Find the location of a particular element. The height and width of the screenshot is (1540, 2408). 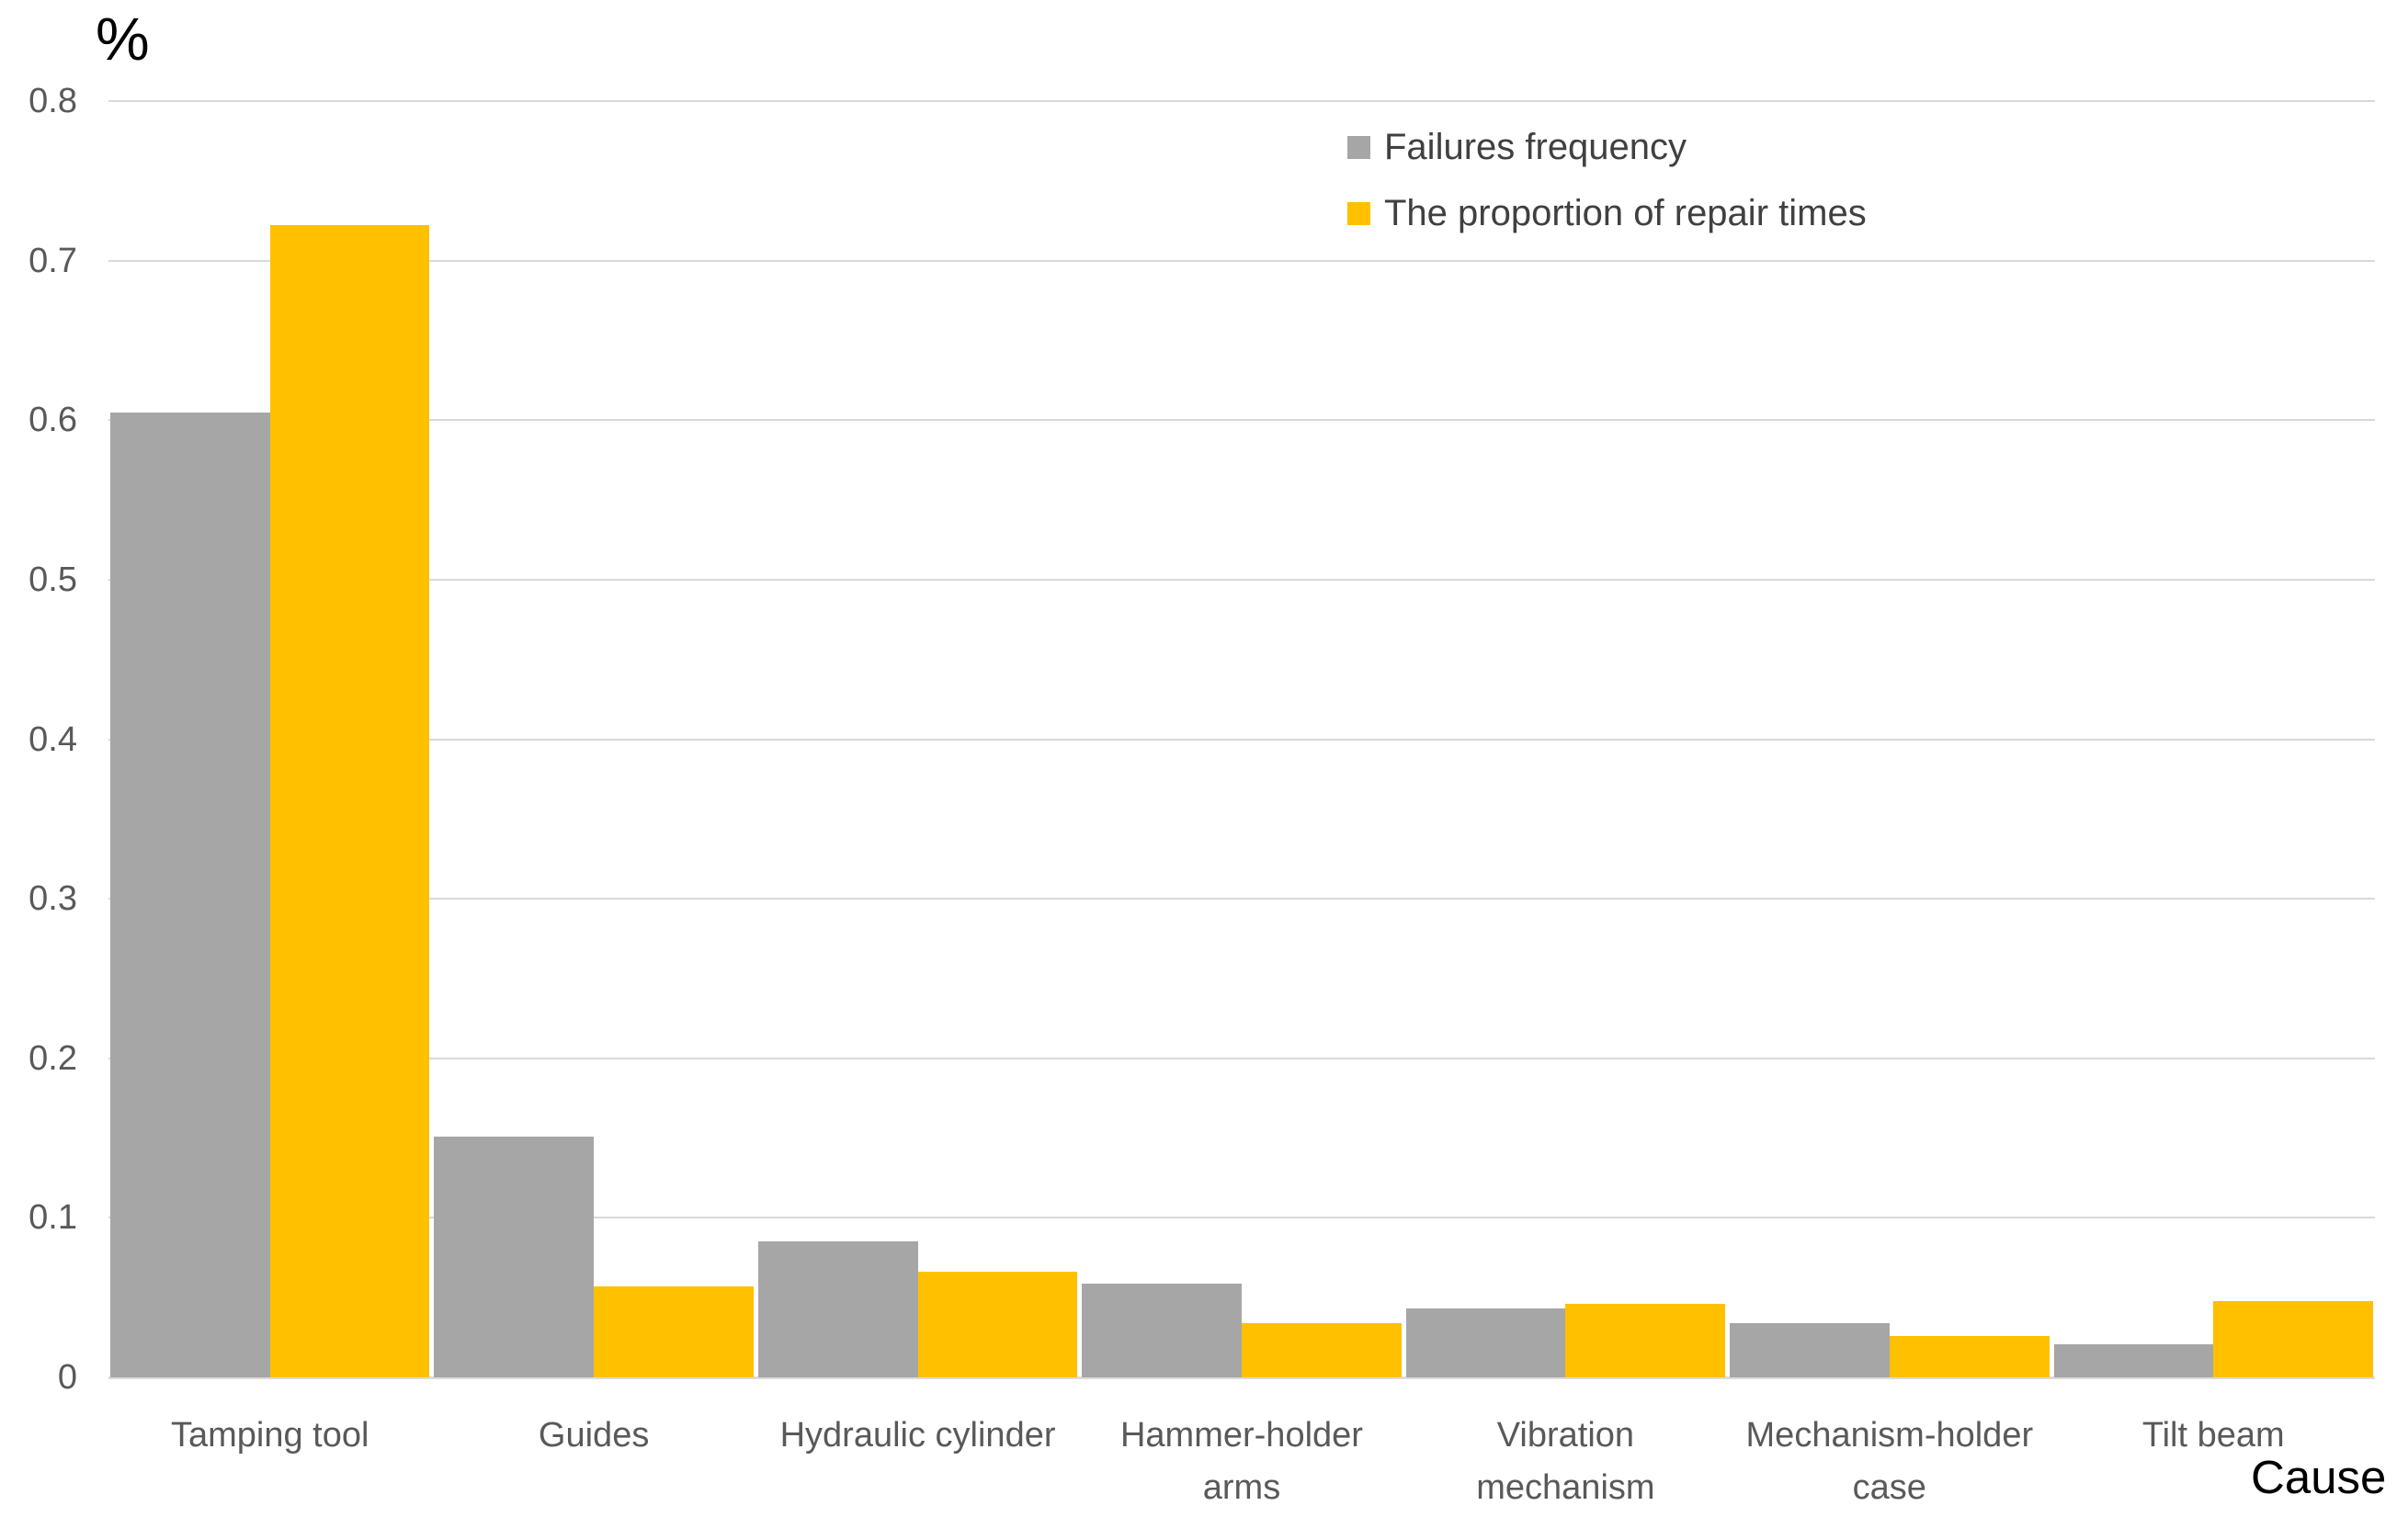

x-axis-title: Cause is located at coordinates (2319, 1477).